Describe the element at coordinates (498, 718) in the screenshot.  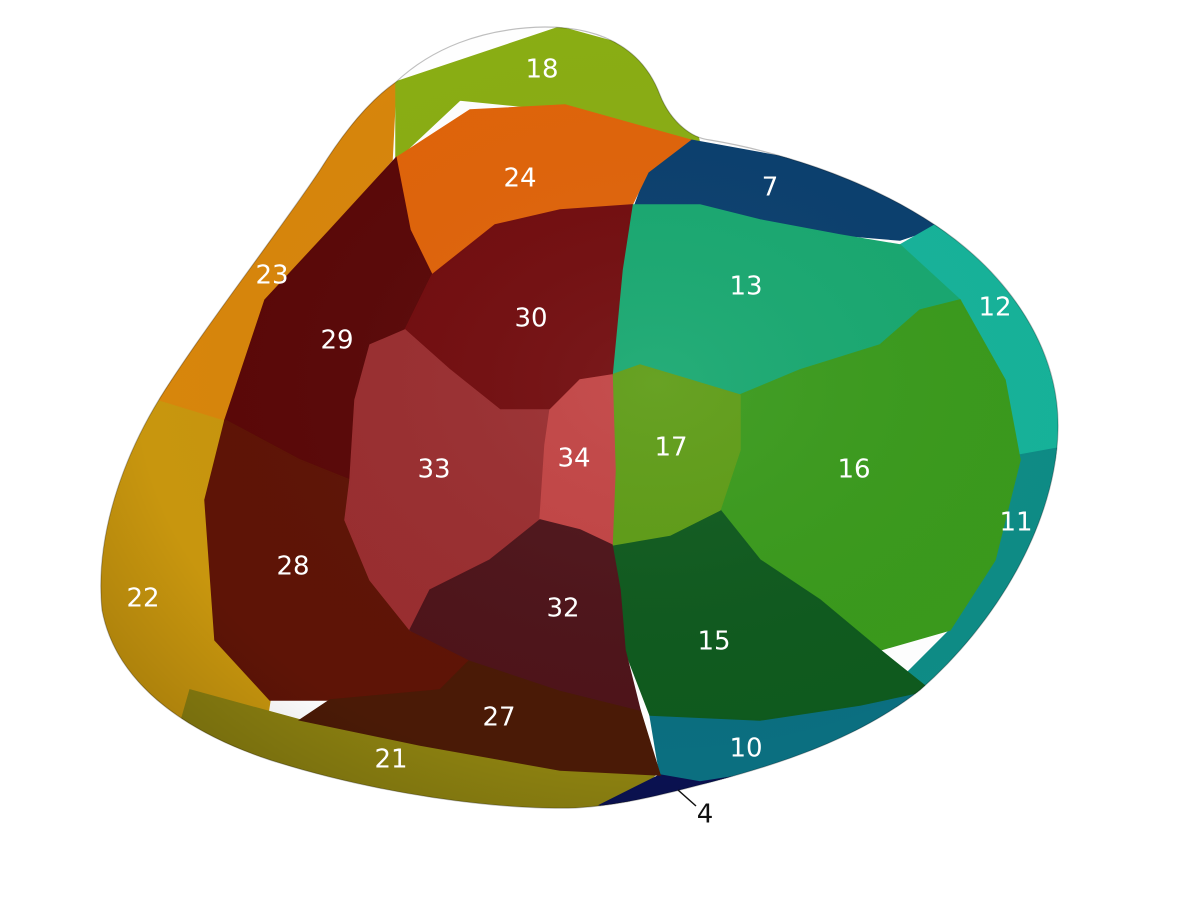
I see `label-27: 27` at that location.